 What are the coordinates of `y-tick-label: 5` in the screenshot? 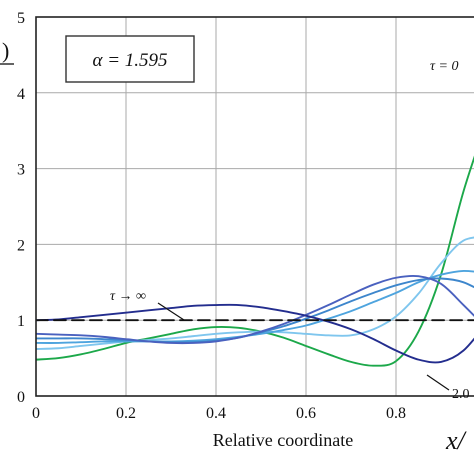 It's located at (21, 18).